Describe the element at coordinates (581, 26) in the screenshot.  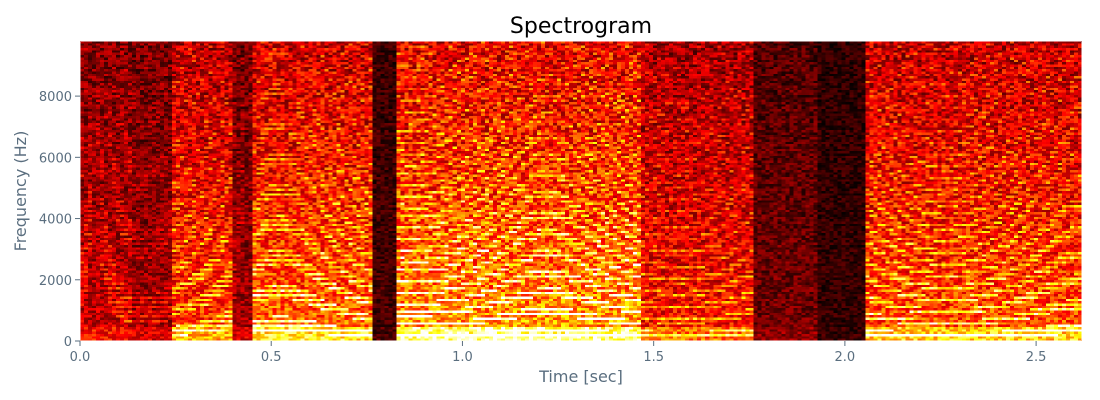
I see `chart-title: Spectrogram` at that location.